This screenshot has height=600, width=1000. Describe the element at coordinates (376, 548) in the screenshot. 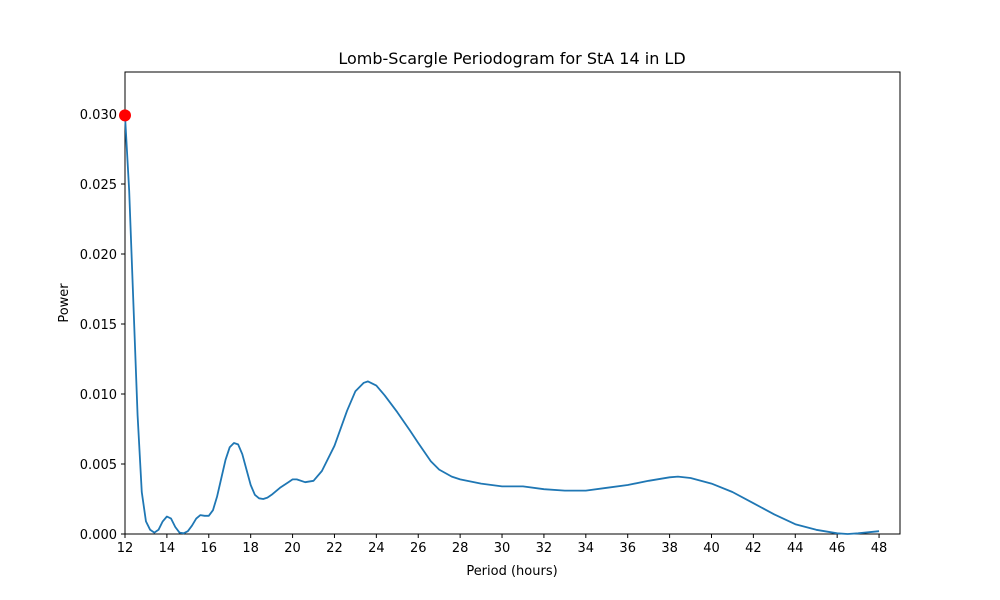

I see `x-tick-label: 24` at that location.